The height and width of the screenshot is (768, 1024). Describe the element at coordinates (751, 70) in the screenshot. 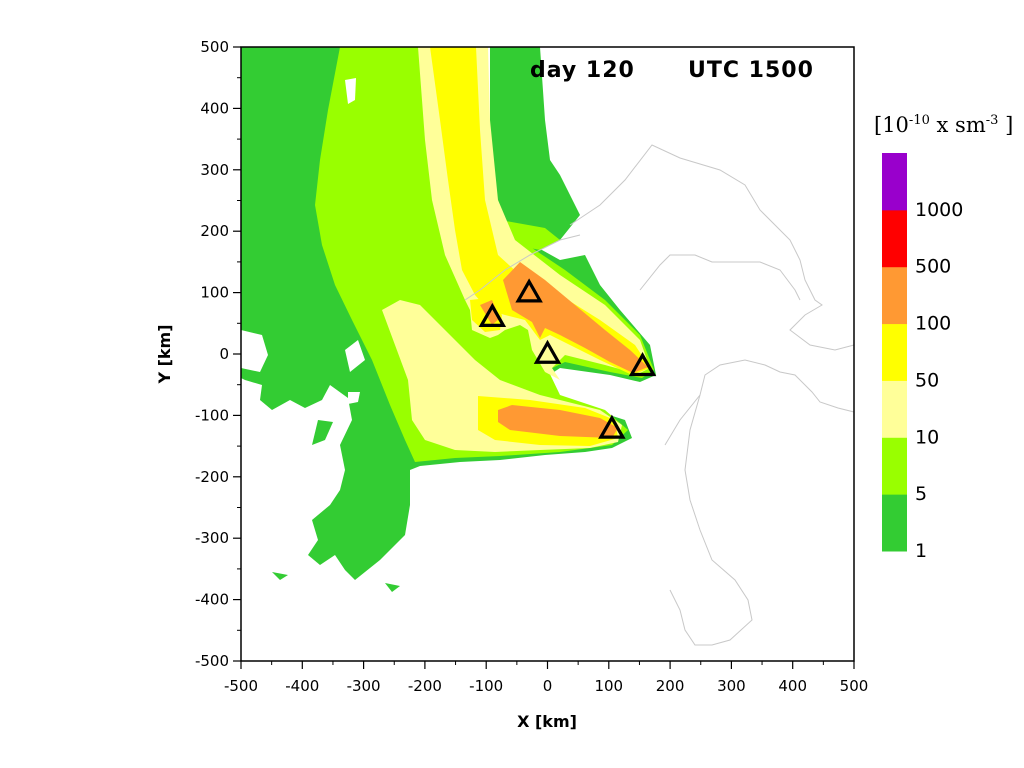

I see `plot-title-utc: UTC 1500` at that location.